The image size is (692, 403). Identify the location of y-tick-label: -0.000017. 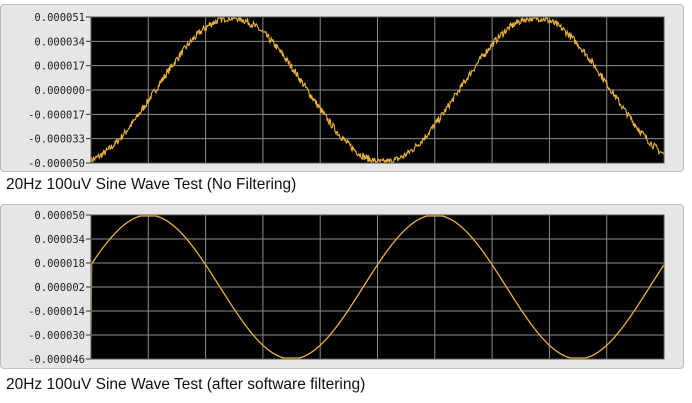
(56, 115).